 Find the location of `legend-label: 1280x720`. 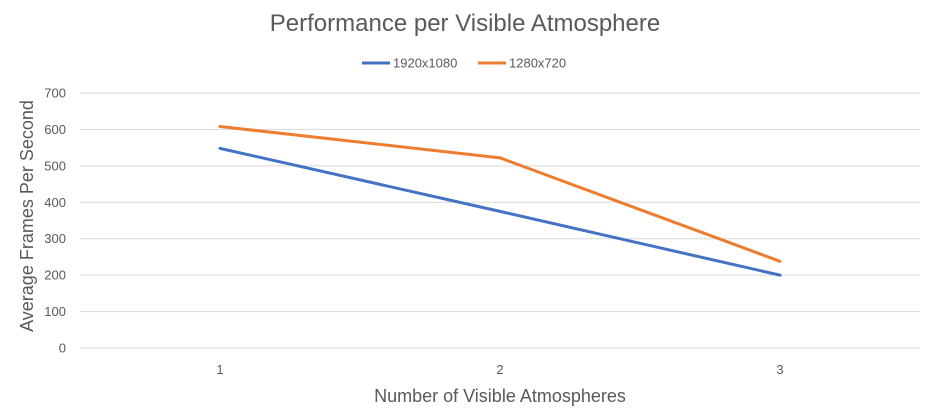

legend-label: 1280x720 is located at coordinates (537, 63).